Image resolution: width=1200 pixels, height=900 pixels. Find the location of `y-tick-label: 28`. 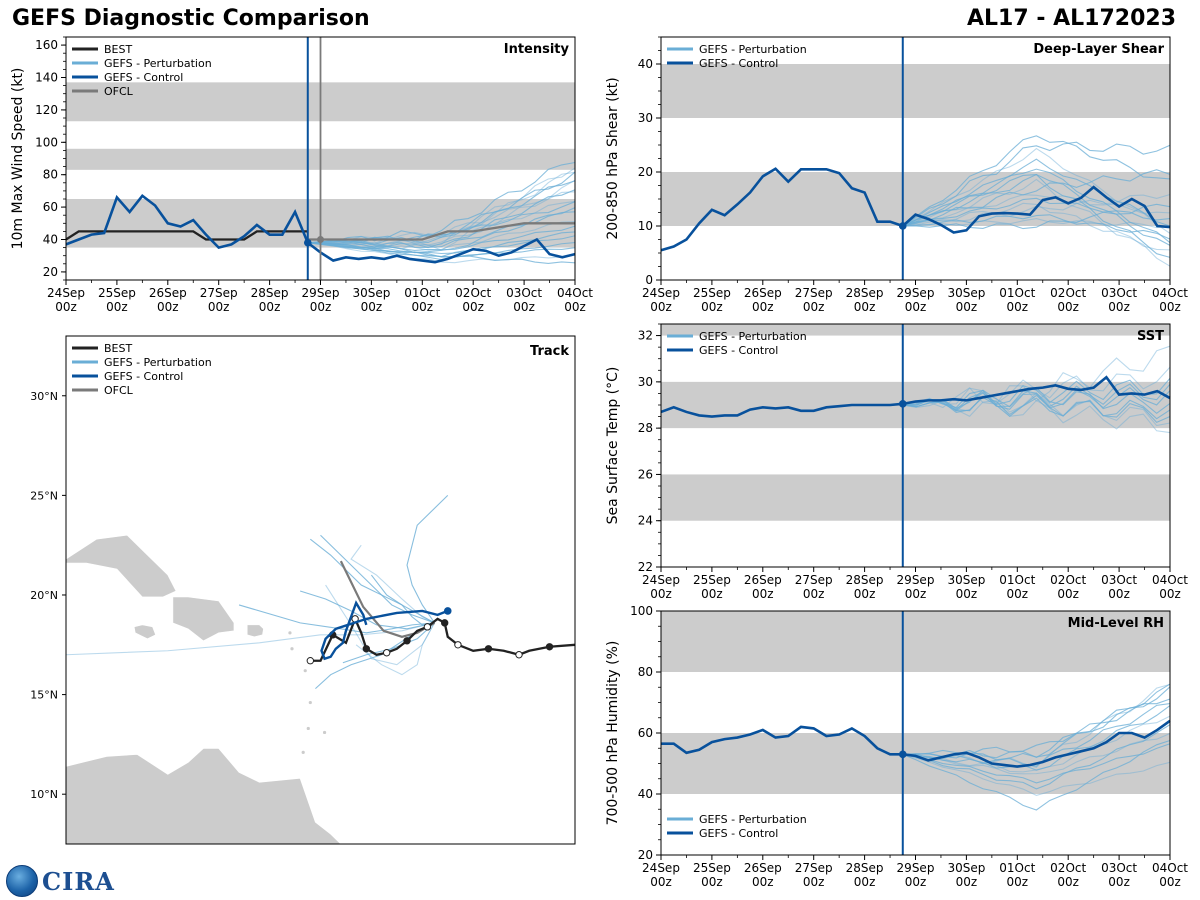

y-tick-label: 28 is located at coordinates (645, 428).